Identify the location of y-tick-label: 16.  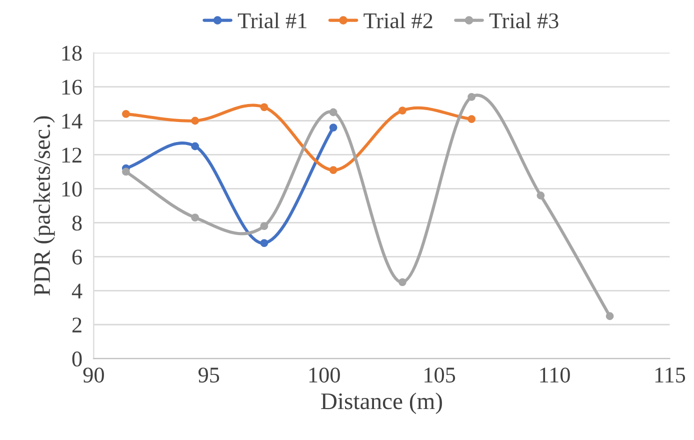
(72, 87).